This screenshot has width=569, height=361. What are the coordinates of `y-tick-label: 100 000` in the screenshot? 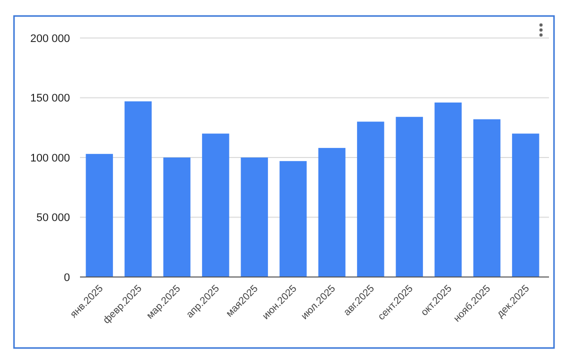 It's located at (50, 158).